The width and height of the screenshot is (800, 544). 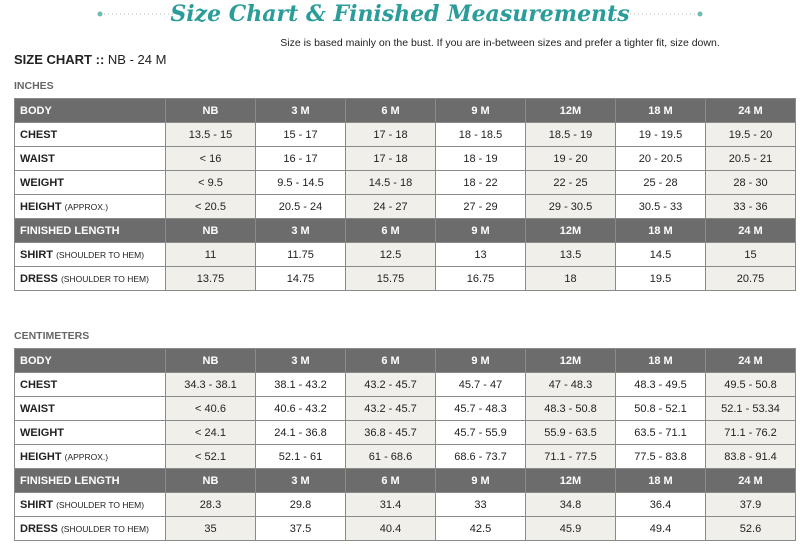 What do you see at coordinates (300, 456) in the screenshot?
I see `cell: 52.1 - 61` at bounding box center [300, 456].